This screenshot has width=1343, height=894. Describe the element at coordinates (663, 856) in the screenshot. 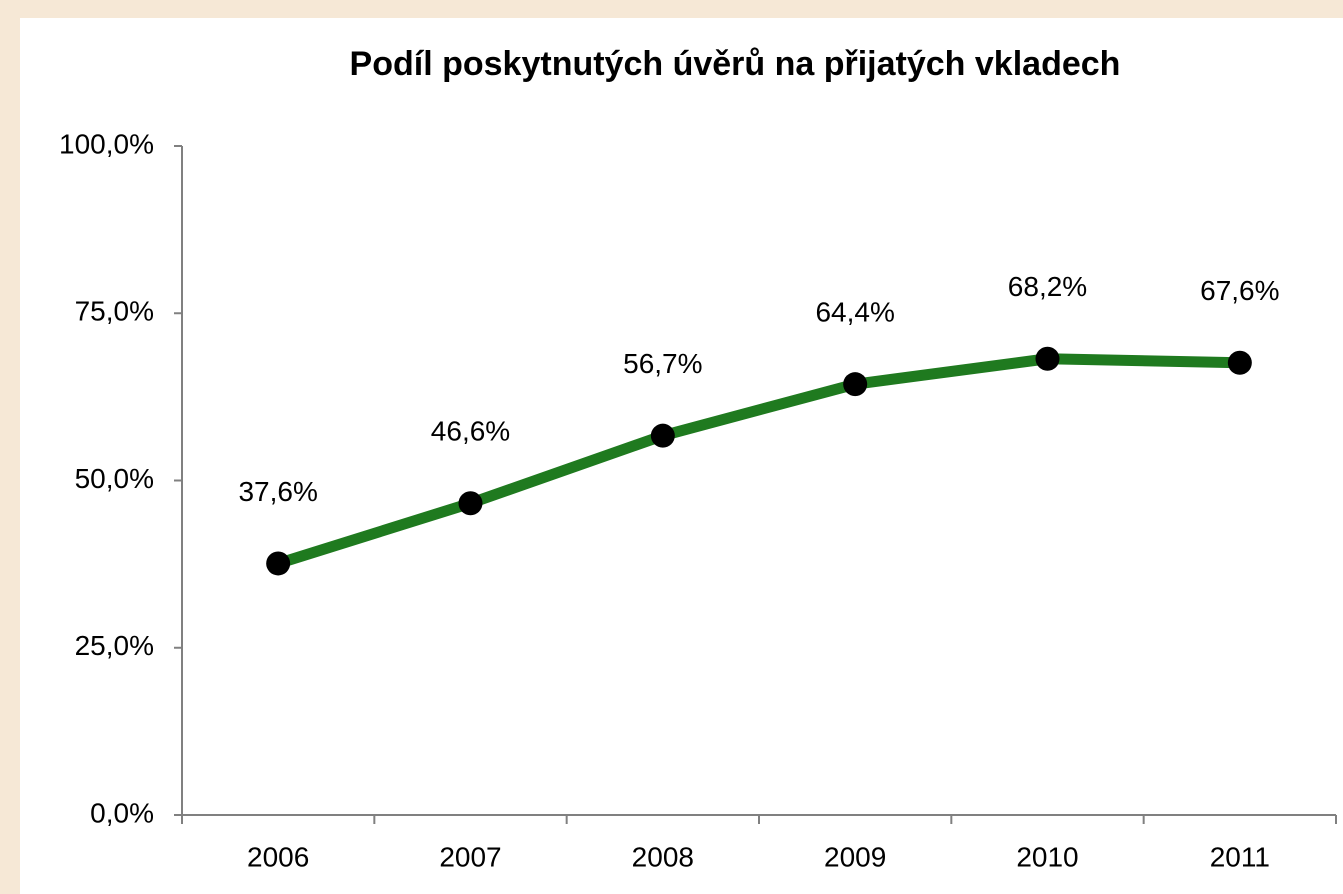

I see `x-tick-label: 2008` at that location.